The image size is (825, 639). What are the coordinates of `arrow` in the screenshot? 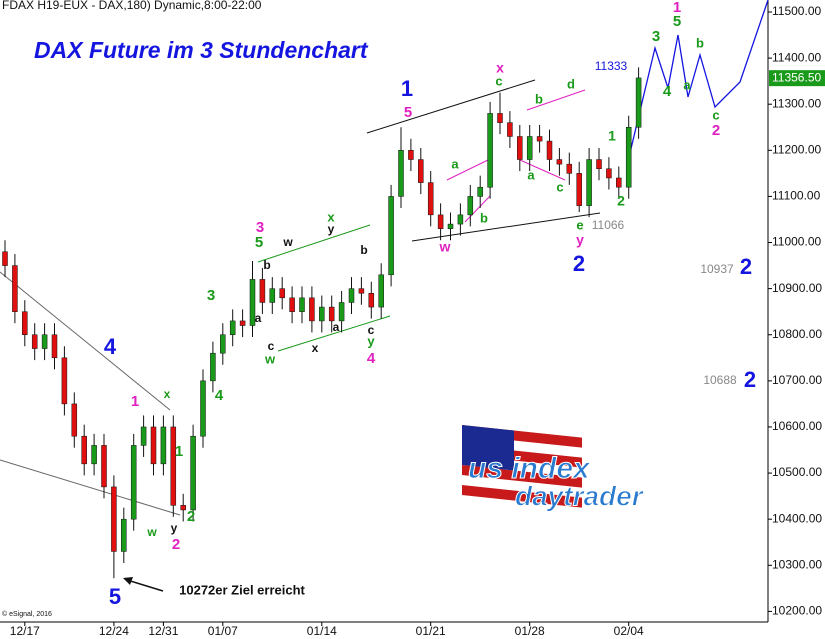 It's located at (145, 585).